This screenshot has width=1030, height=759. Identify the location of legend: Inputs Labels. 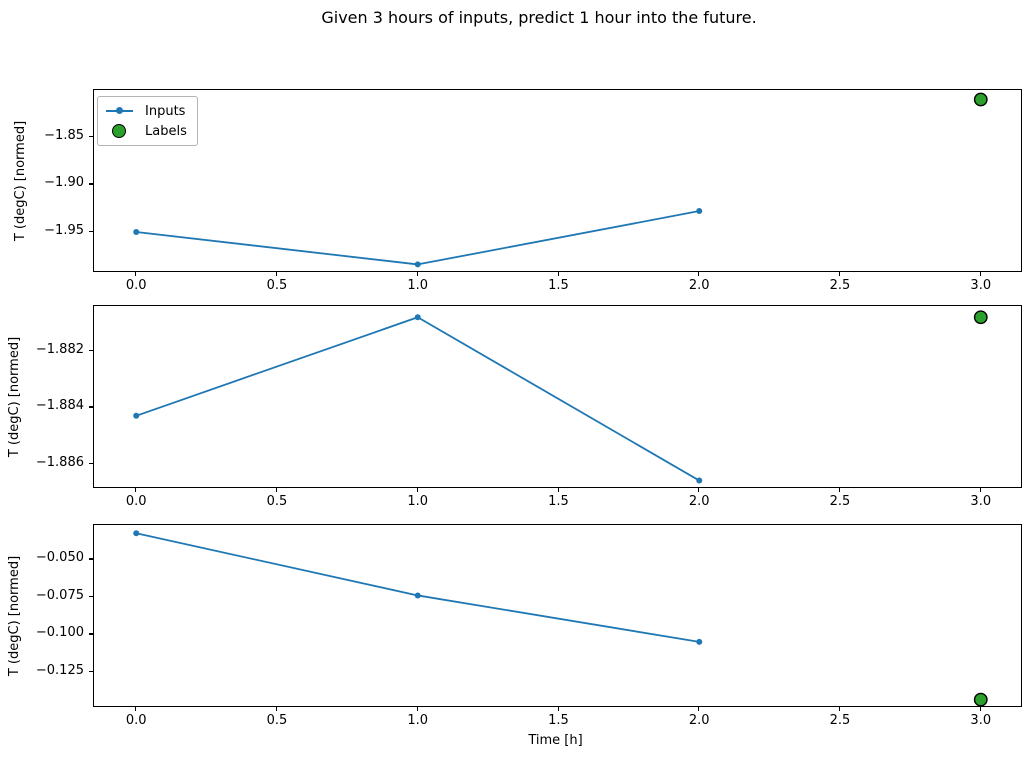
(147, 121).